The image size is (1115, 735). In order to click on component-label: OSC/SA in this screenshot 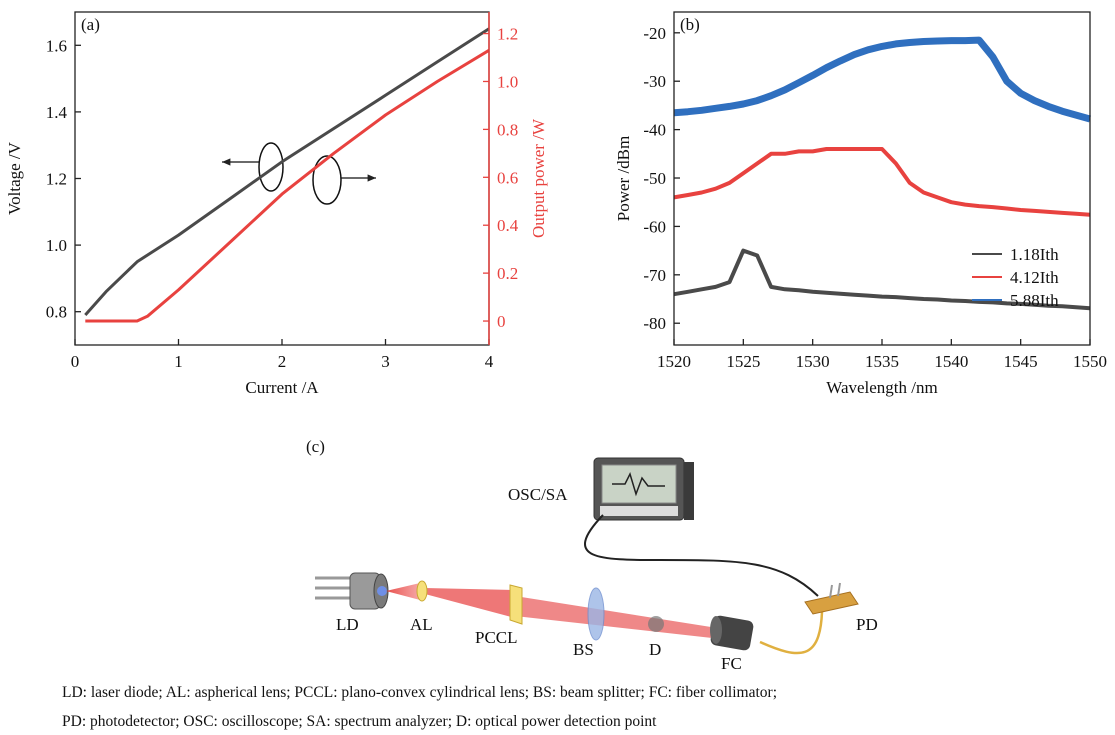, I will do `click(538, 494)`.